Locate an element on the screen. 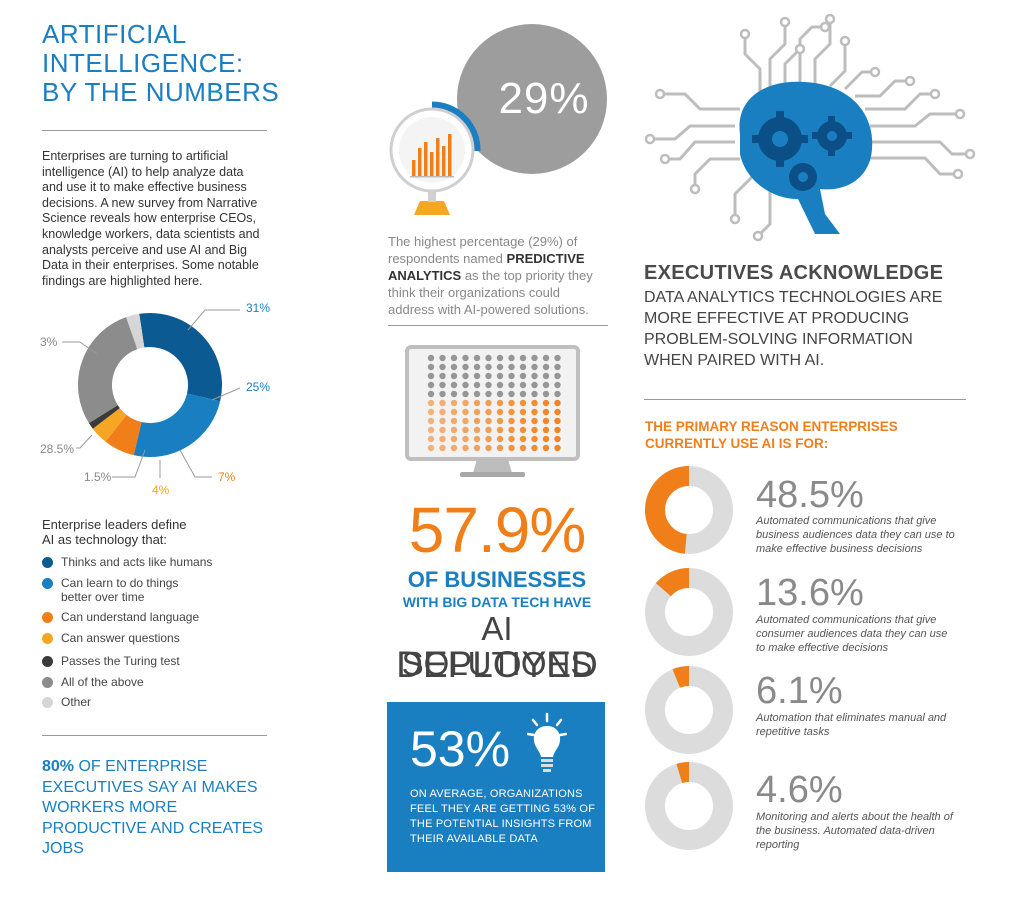  legend-label: All of the above is located at coordinates (102, 682).